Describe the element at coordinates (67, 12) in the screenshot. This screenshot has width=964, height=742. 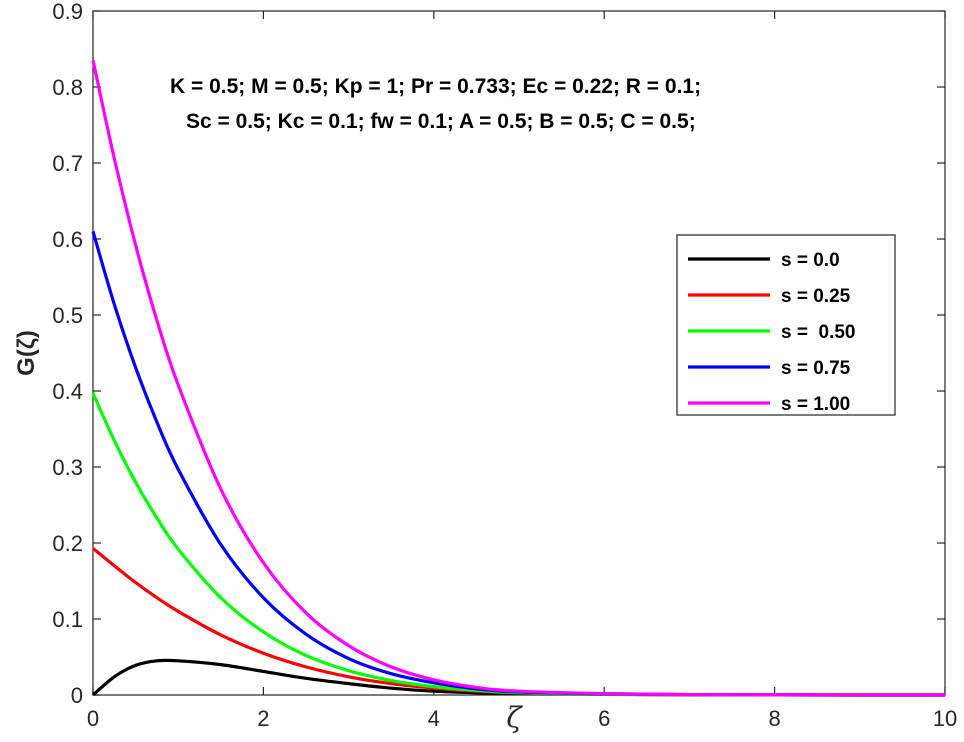
I see `y-tick-label: 0.9` at that location.